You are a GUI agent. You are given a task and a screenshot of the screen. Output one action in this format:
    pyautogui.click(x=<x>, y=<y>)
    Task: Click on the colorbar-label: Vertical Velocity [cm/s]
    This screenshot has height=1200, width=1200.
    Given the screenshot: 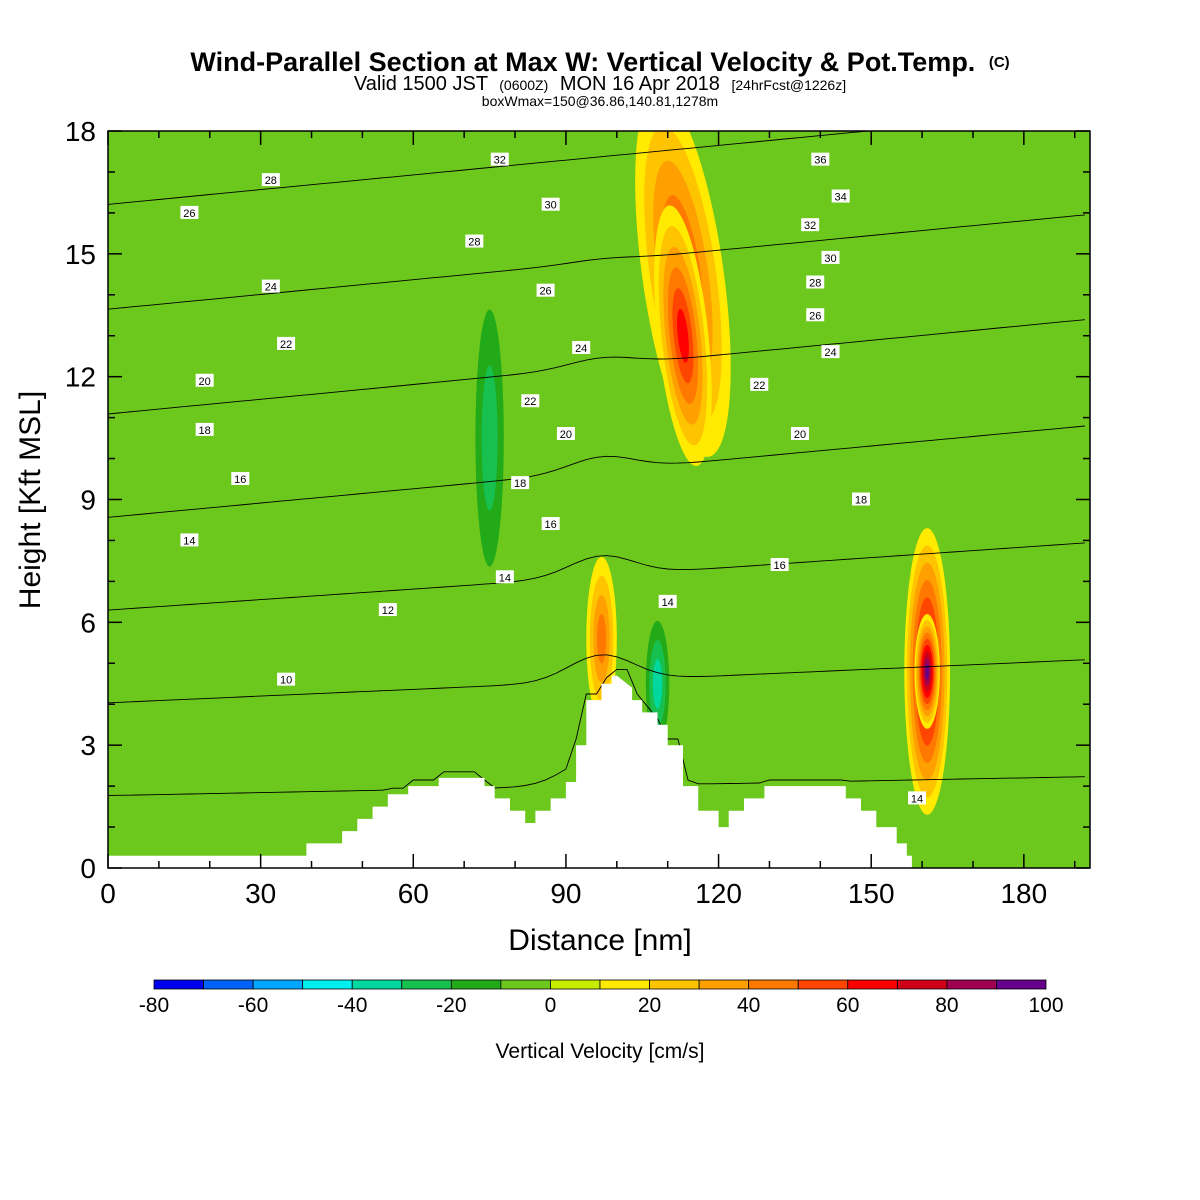 What is the action you would take?
    pyautogui.click(x=600, y=1051)
    